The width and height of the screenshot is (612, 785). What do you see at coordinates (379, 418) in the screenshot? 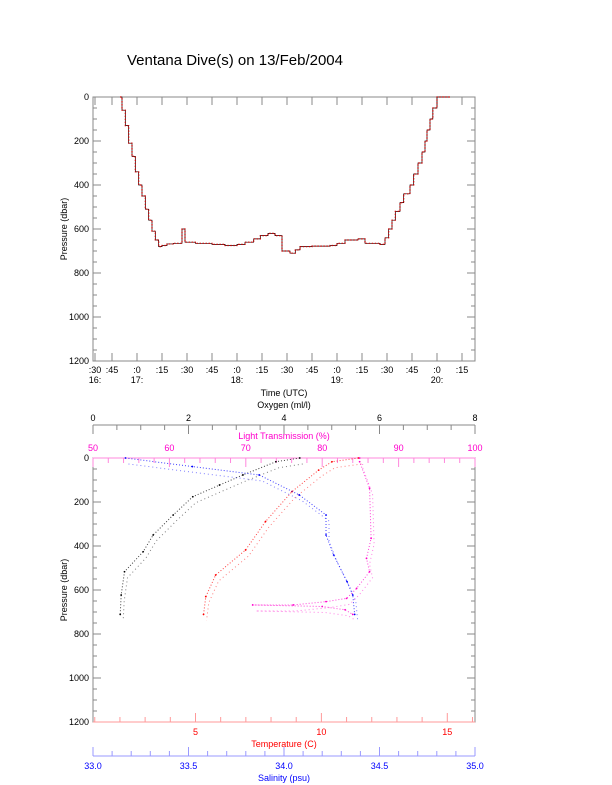
I see `oxygen-tick-label: 6` at bounding box center [379, 418].